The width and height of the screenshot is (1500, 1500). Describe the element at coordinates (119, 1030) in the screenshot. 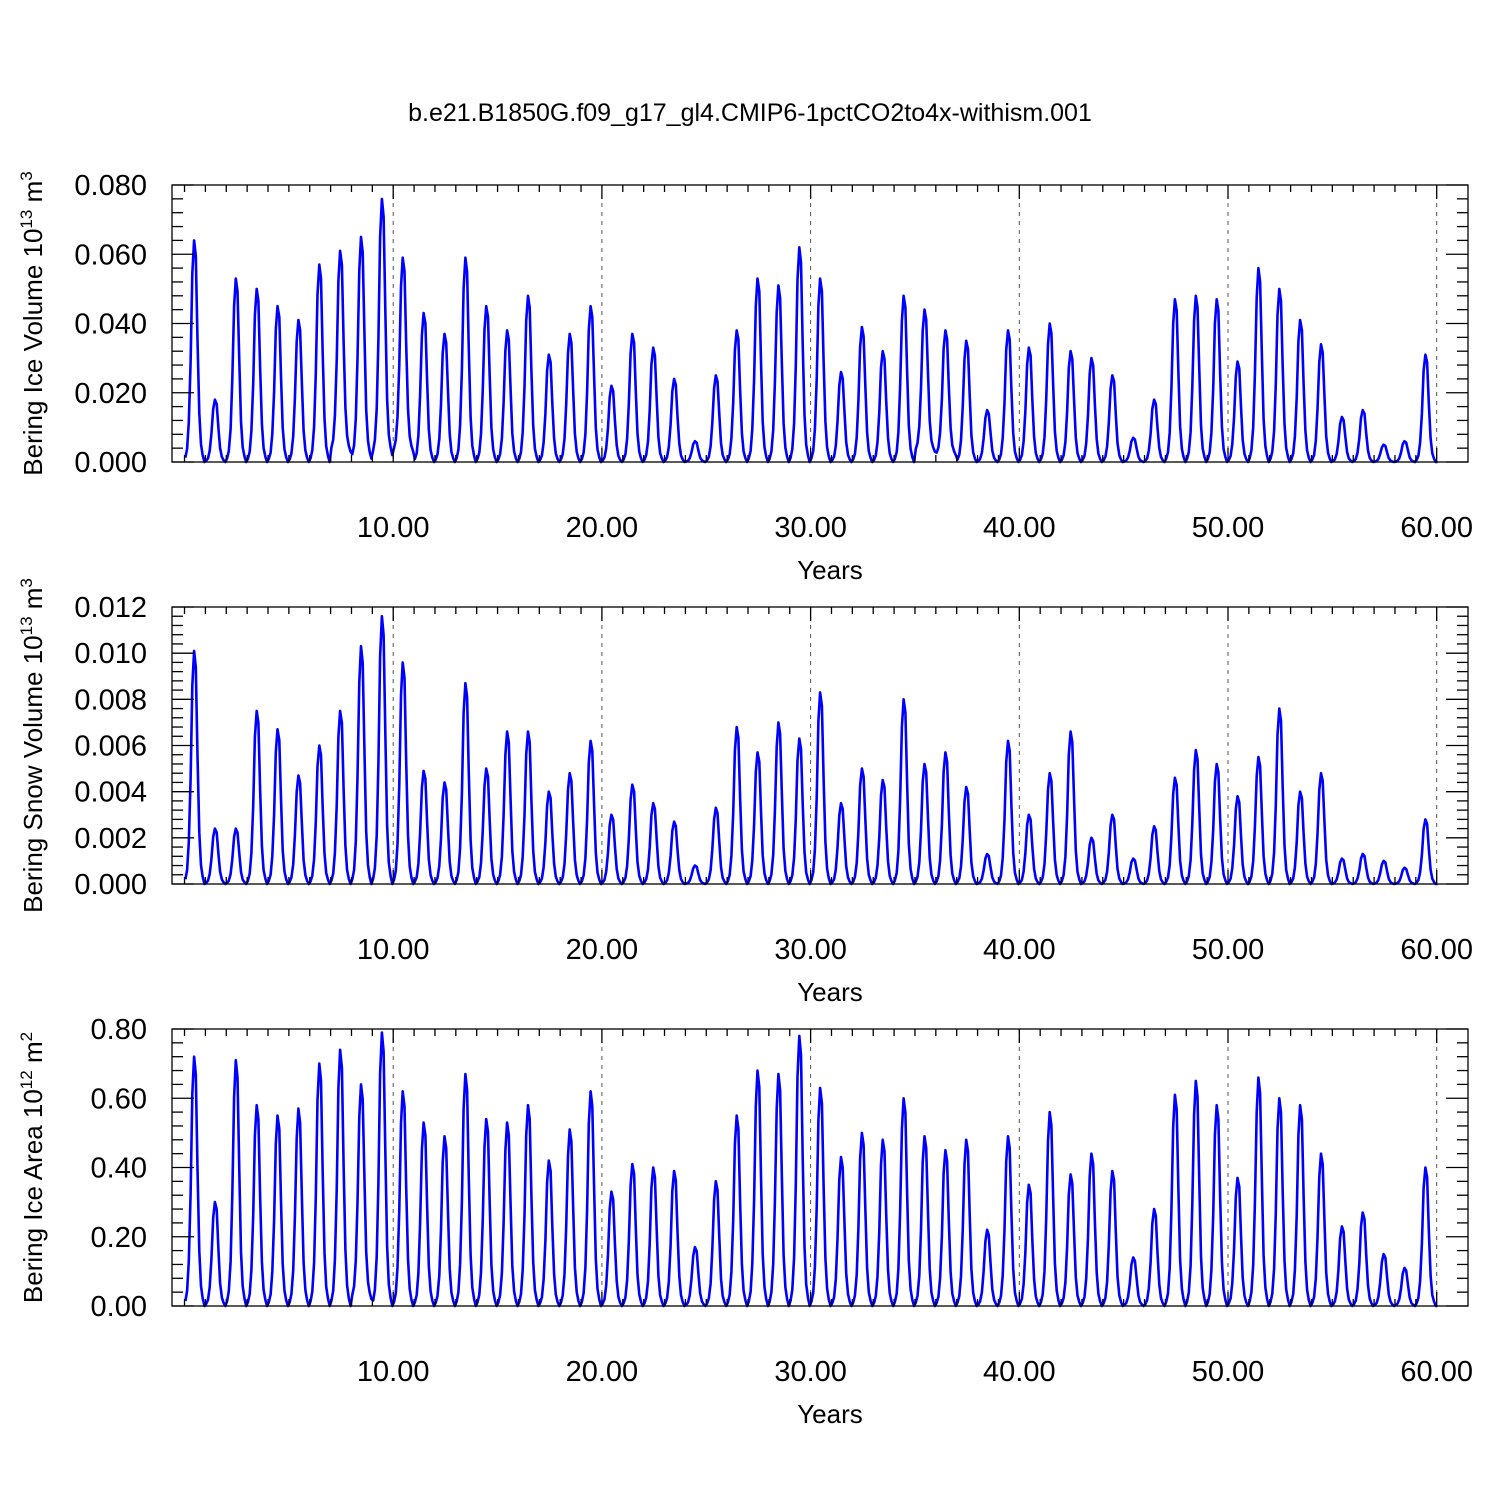

I see `ice-area-y-tick-label: 0.80` at that location.